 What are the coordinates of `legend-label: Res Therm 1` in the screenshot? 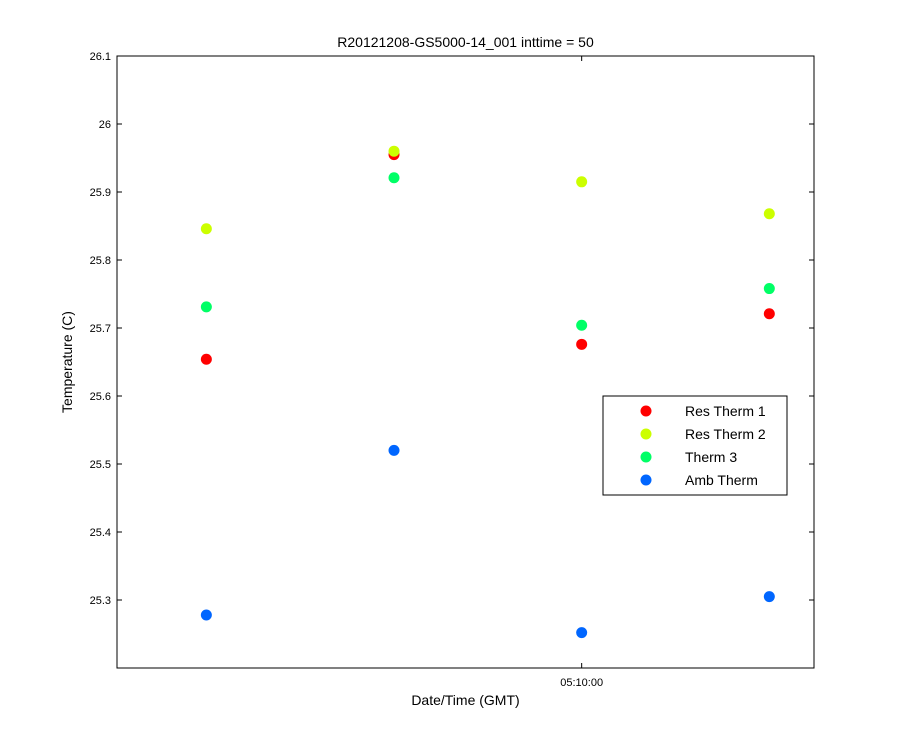 It's located at (725, 411).